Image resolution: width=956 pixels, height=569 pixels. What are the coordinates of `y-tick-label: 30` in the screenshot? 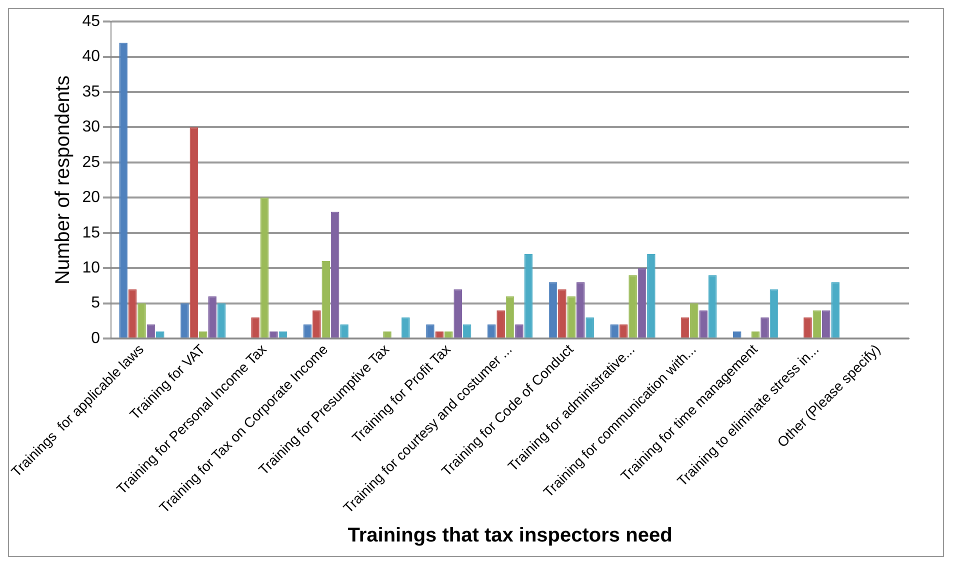 It's located at (91, 127).